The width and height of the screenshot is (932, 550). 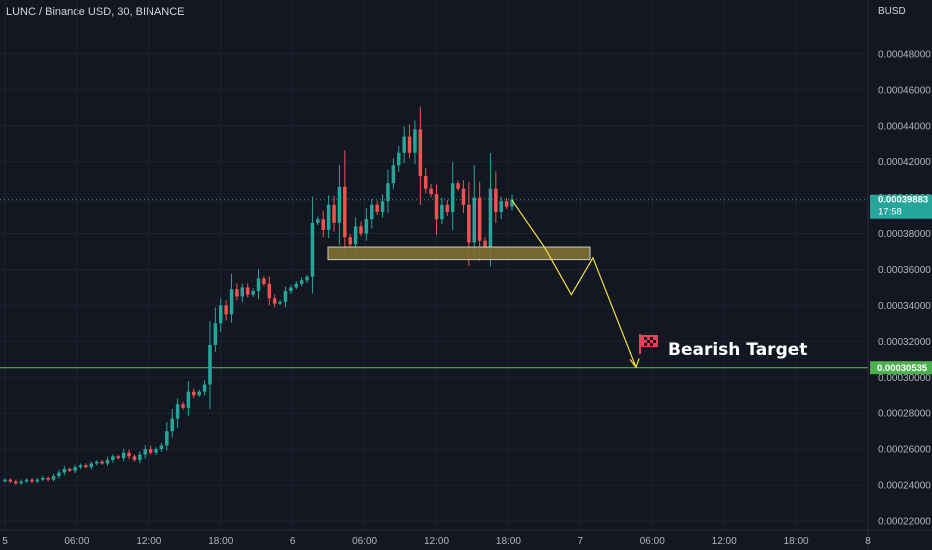 I want to click on current-price-badge: 0.00039883 17:58, so click(x=901, y=206).